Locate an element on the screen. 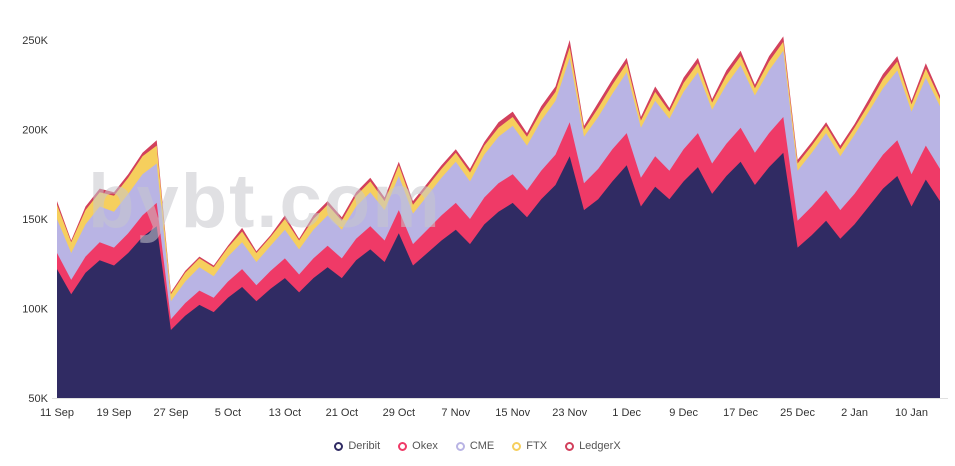  legend-item-deribit: Deribit is located at coordinates (357, 446).